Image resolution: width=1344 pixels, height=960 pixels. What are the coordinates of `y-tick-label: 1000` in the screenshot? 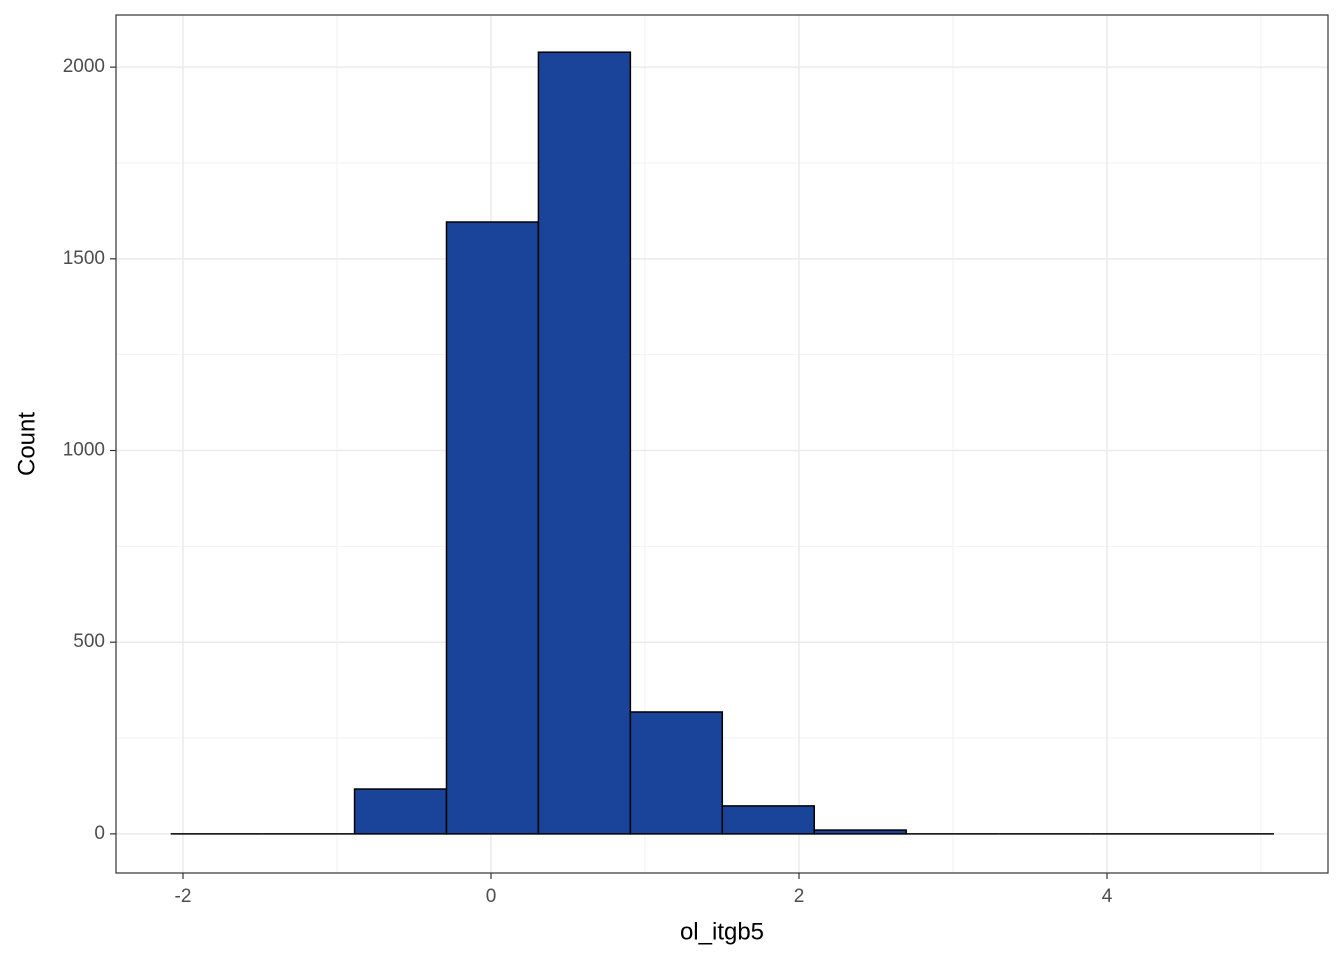 It's located at (84, 450).